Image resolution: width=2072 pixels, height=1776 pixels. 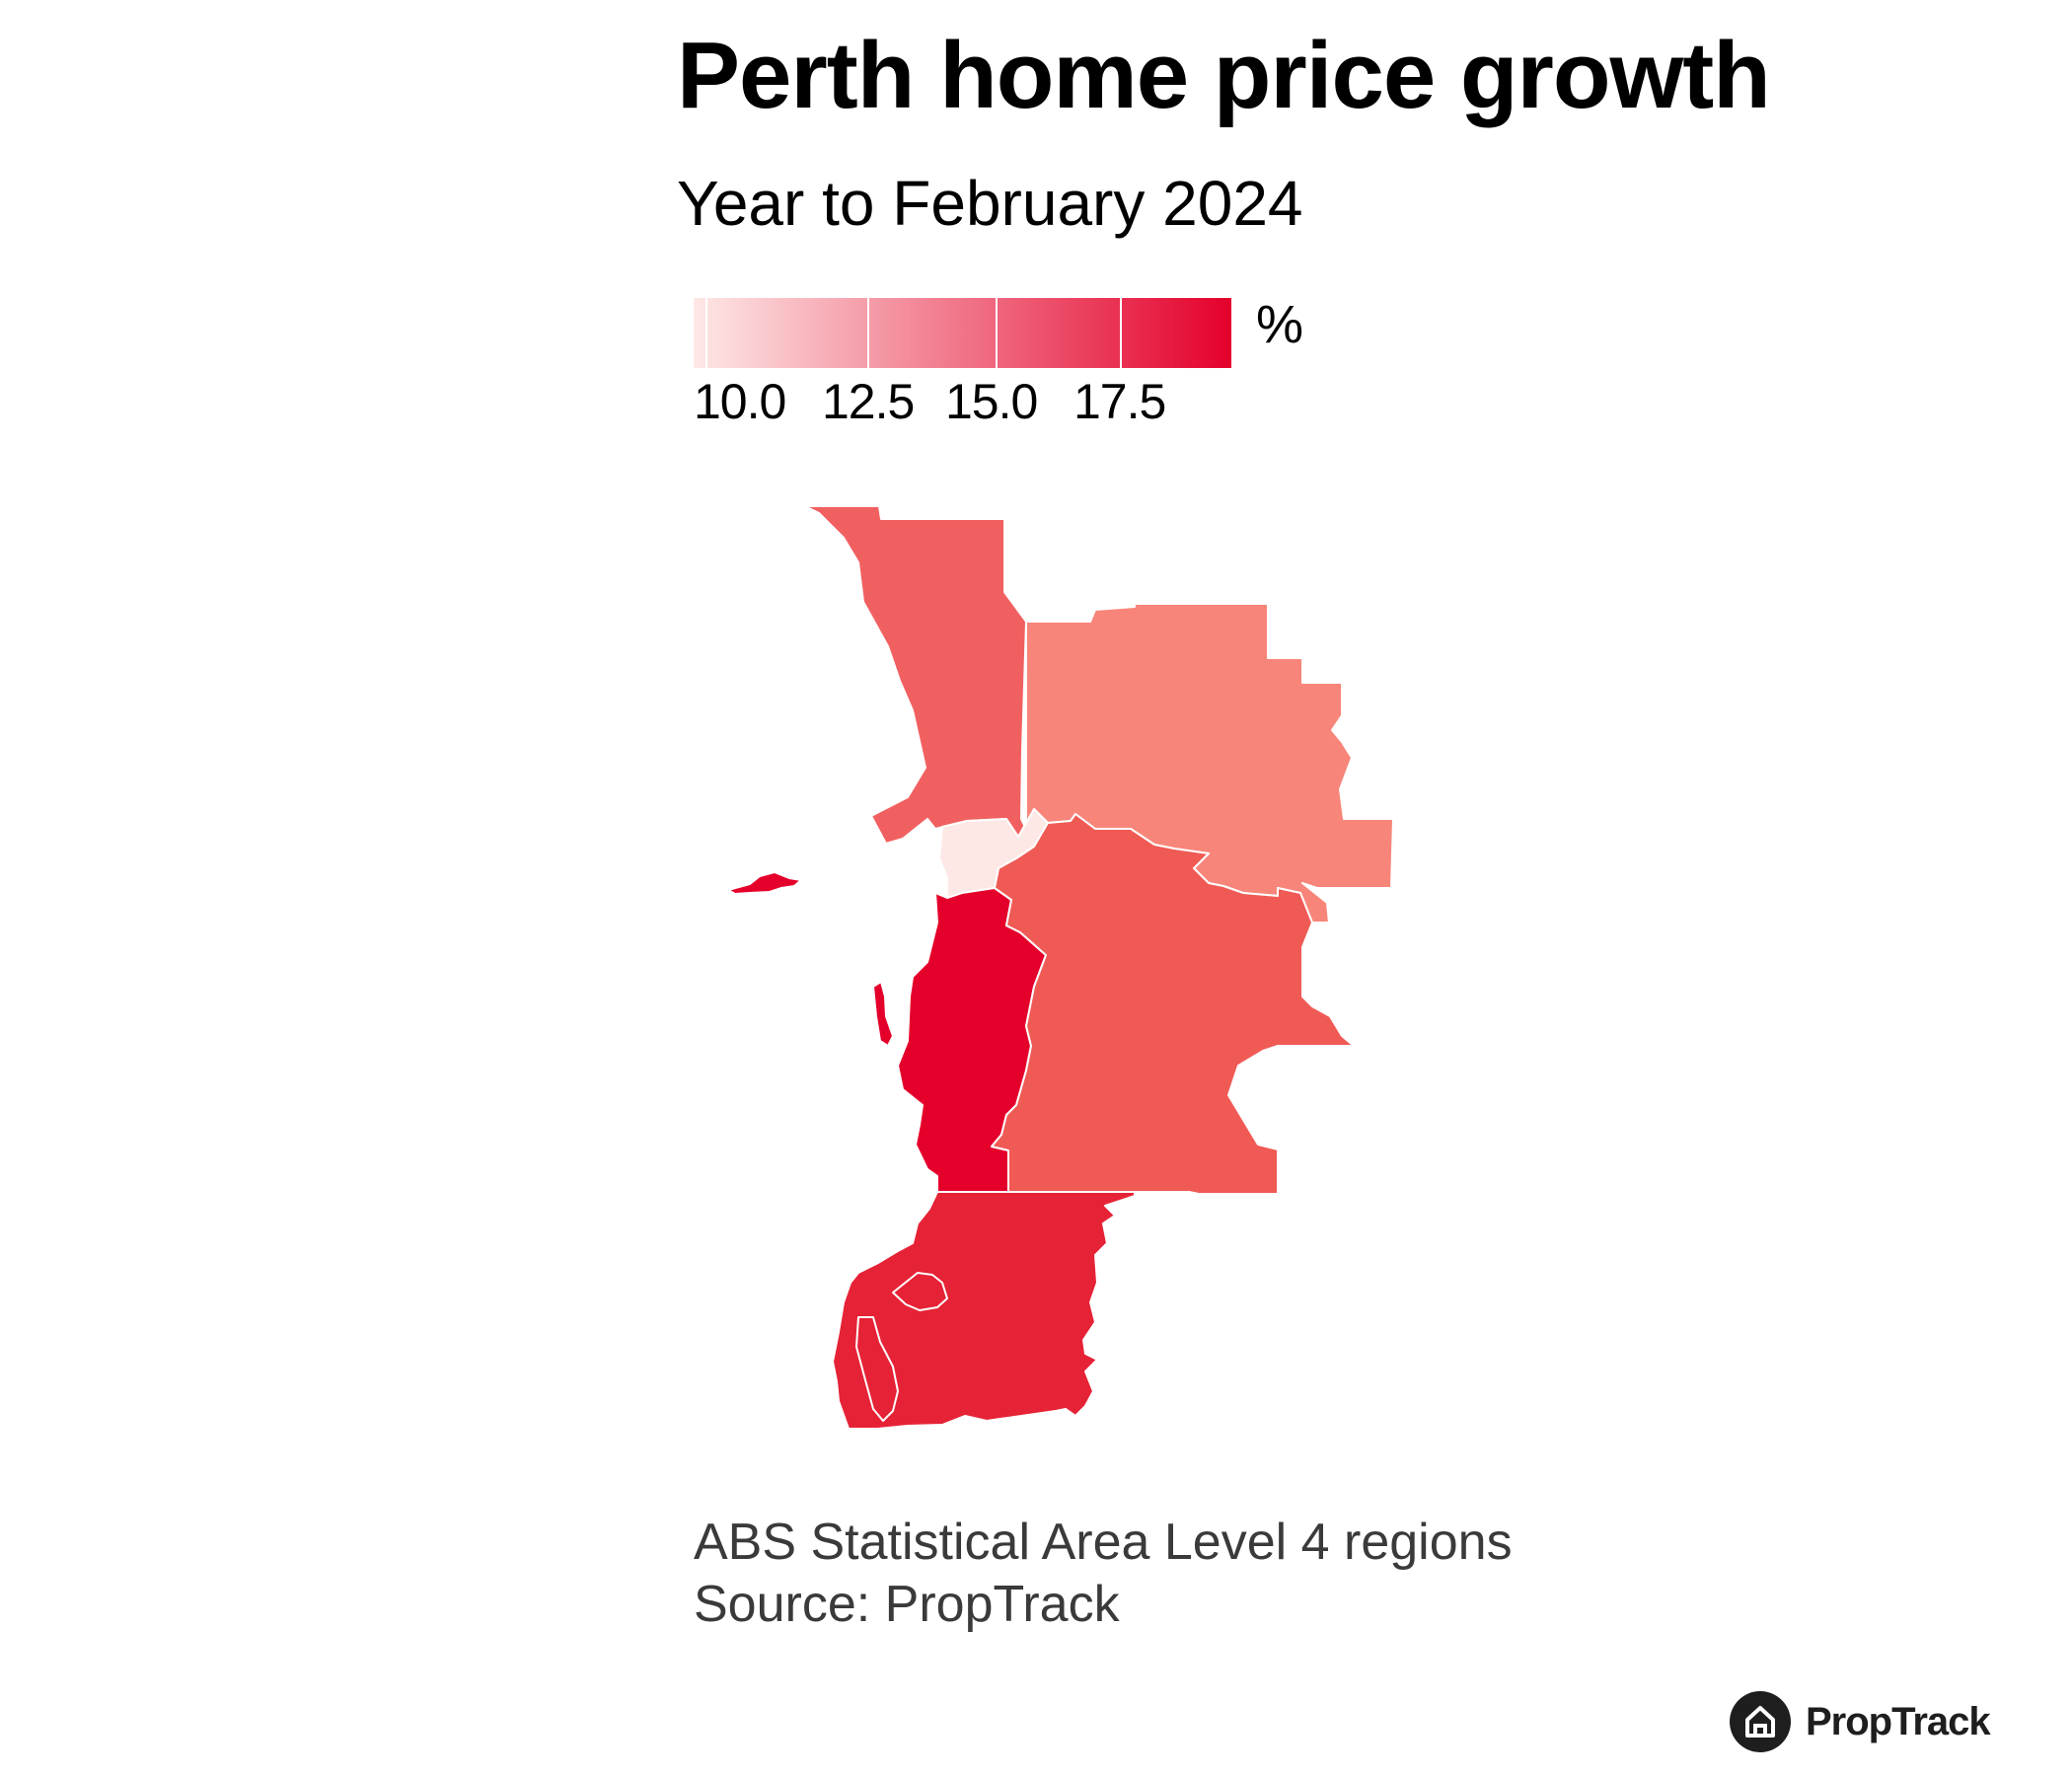 I want to click on legend-tick-label: 17.5, so click(x=1120, y=402).